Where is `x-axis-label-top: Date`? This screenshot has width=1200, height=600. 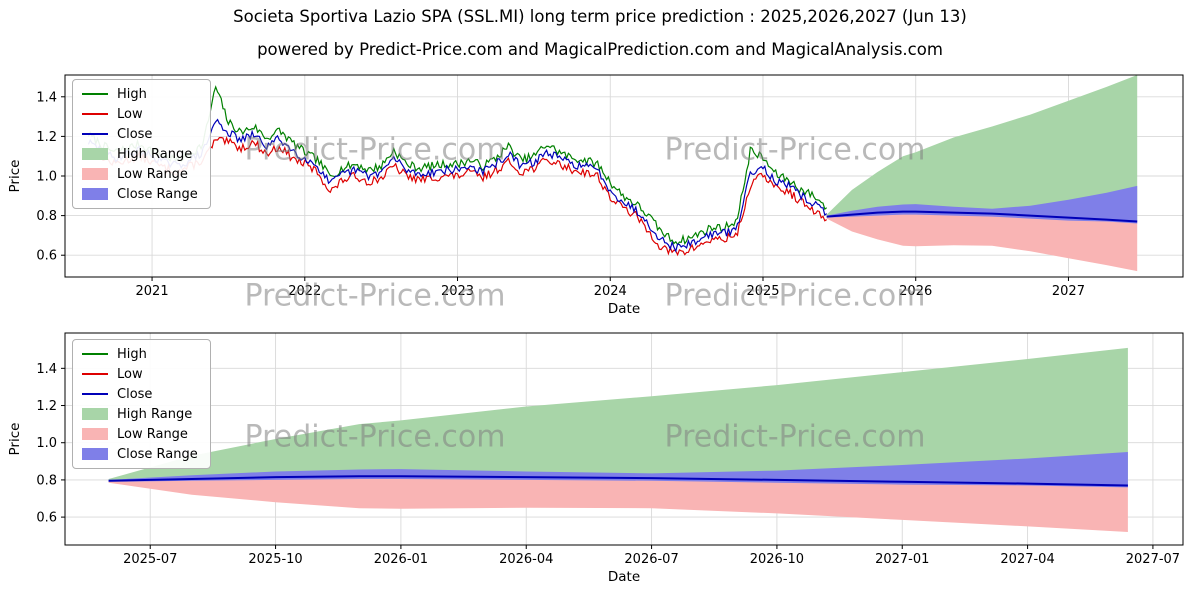
x-axis-label-top: Date is located at coordinates (624, 309).